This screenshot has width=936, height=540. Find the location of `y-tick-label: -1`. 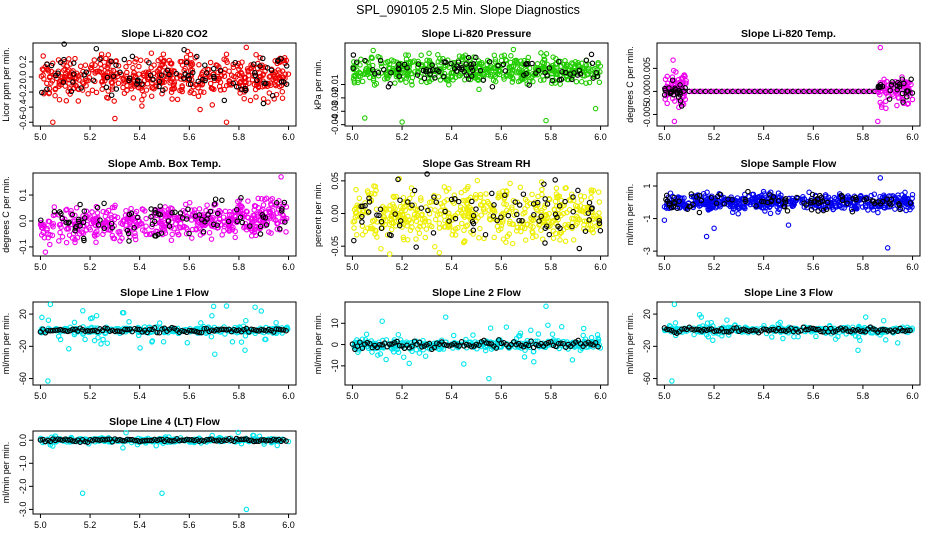

y-tick-label: -1 is located at coordinates (647, 219).